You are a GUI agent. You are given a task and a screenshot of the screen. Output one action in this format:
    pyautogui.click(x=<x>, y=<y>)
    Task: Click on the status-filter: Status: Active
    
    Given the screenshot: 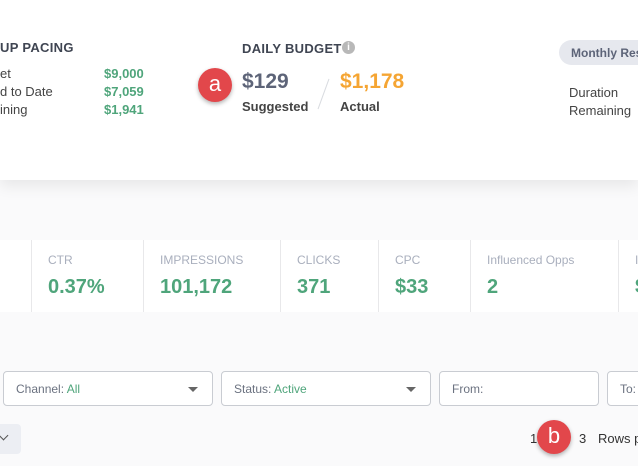 What is the action you would take?
    pyautogui.click(x=326, y=388)
    